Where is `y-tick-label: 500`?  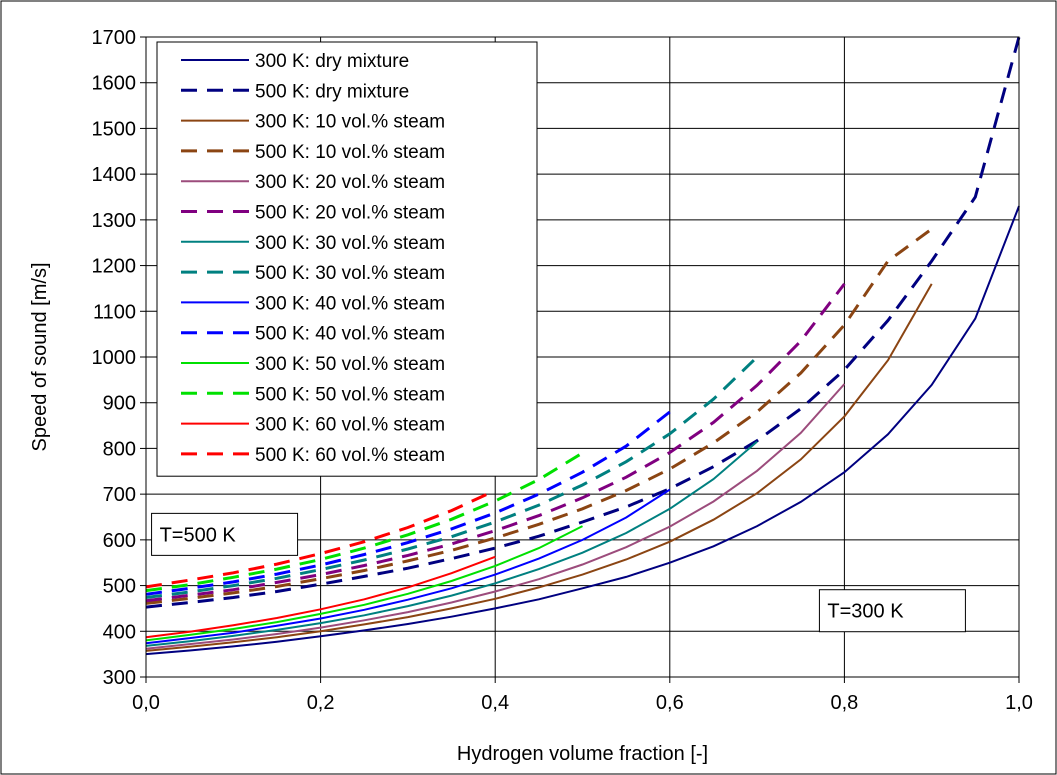 y-tick-label: 500 is located at coordinates (119, 587).